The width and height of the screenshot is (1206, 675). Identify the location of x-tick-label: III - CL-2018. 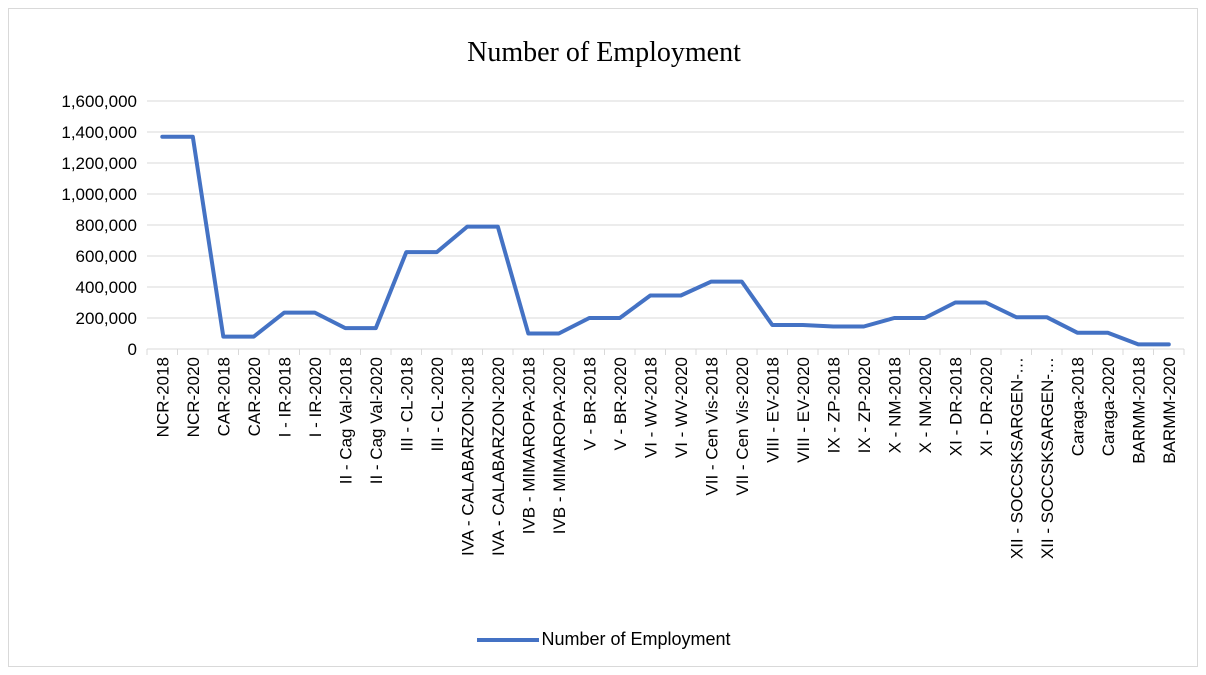
(406, 404).